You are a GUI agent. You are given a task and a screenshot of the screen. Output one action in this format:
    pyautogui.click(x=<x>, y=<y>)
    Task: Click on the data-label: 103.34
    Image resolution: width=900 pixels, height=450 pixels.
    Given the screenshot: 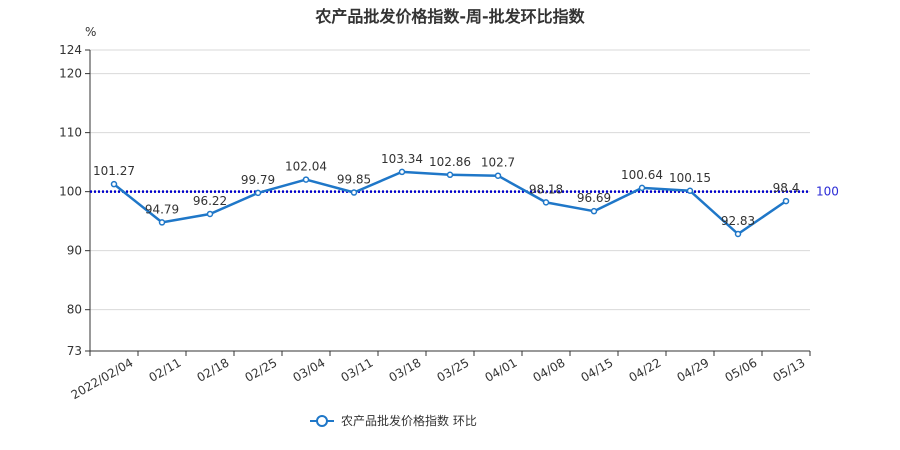 What is the action you would take?
    pyautogui.click(x=402, y=159)
    